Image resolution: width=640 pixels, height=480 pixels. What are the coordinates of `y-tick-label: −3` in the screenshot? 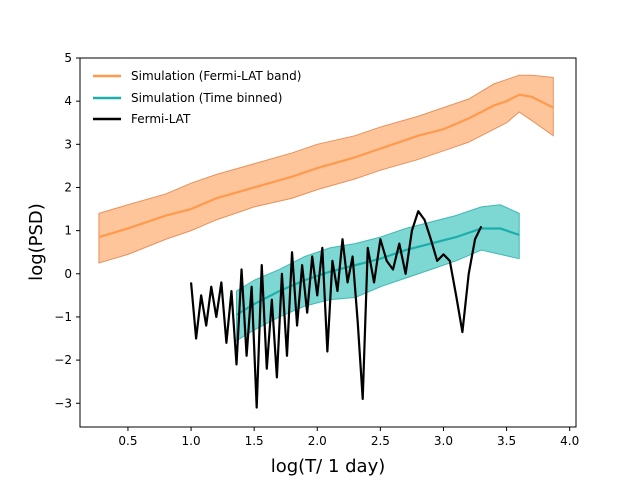 It's located at (63, 403).